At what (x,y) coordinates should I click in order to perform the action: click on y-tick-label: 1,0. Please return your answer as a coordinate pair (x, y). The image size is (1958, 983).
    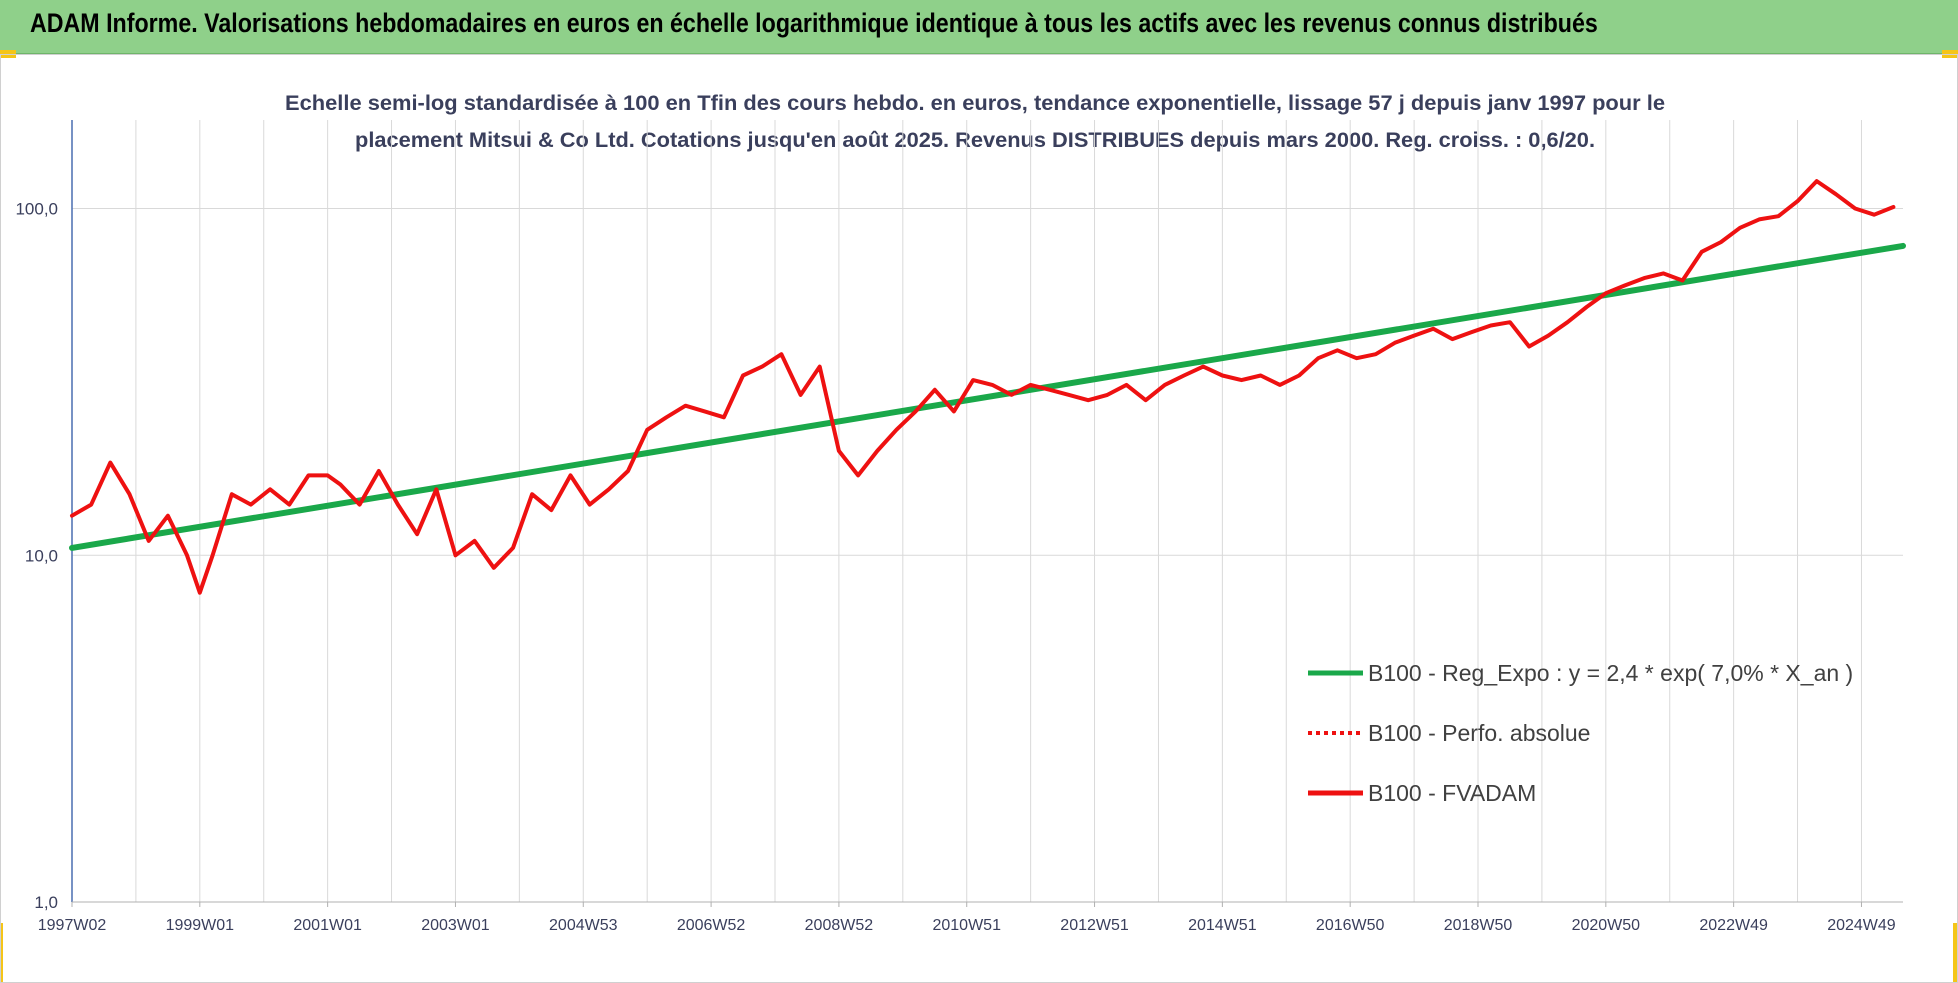
    Looking at the image, I should click on (46, 902).